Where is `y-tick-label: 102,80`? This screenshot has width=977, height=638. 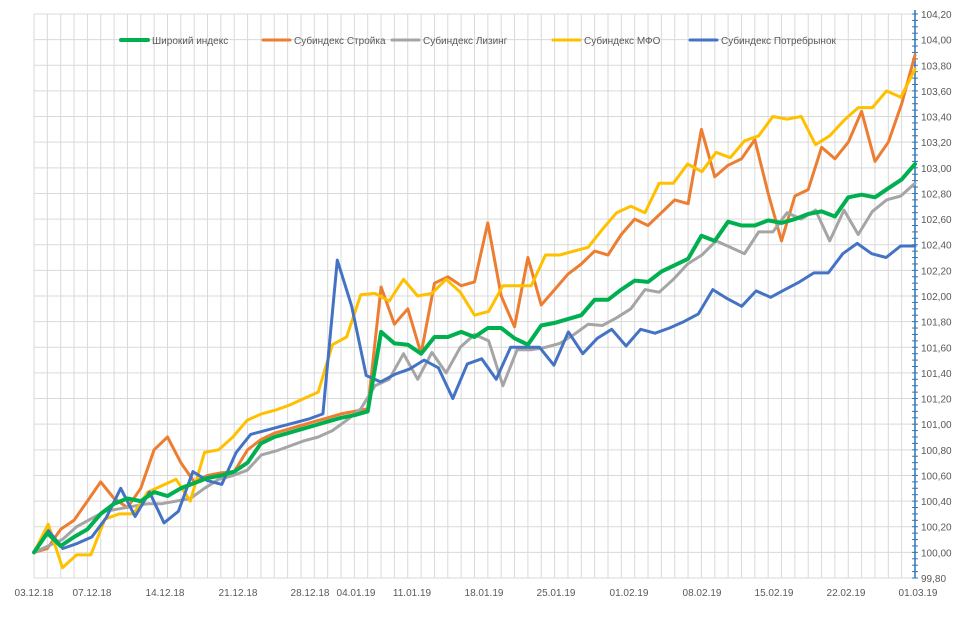
y-tick-label: 102,80 is located at coordinates (936, 194).